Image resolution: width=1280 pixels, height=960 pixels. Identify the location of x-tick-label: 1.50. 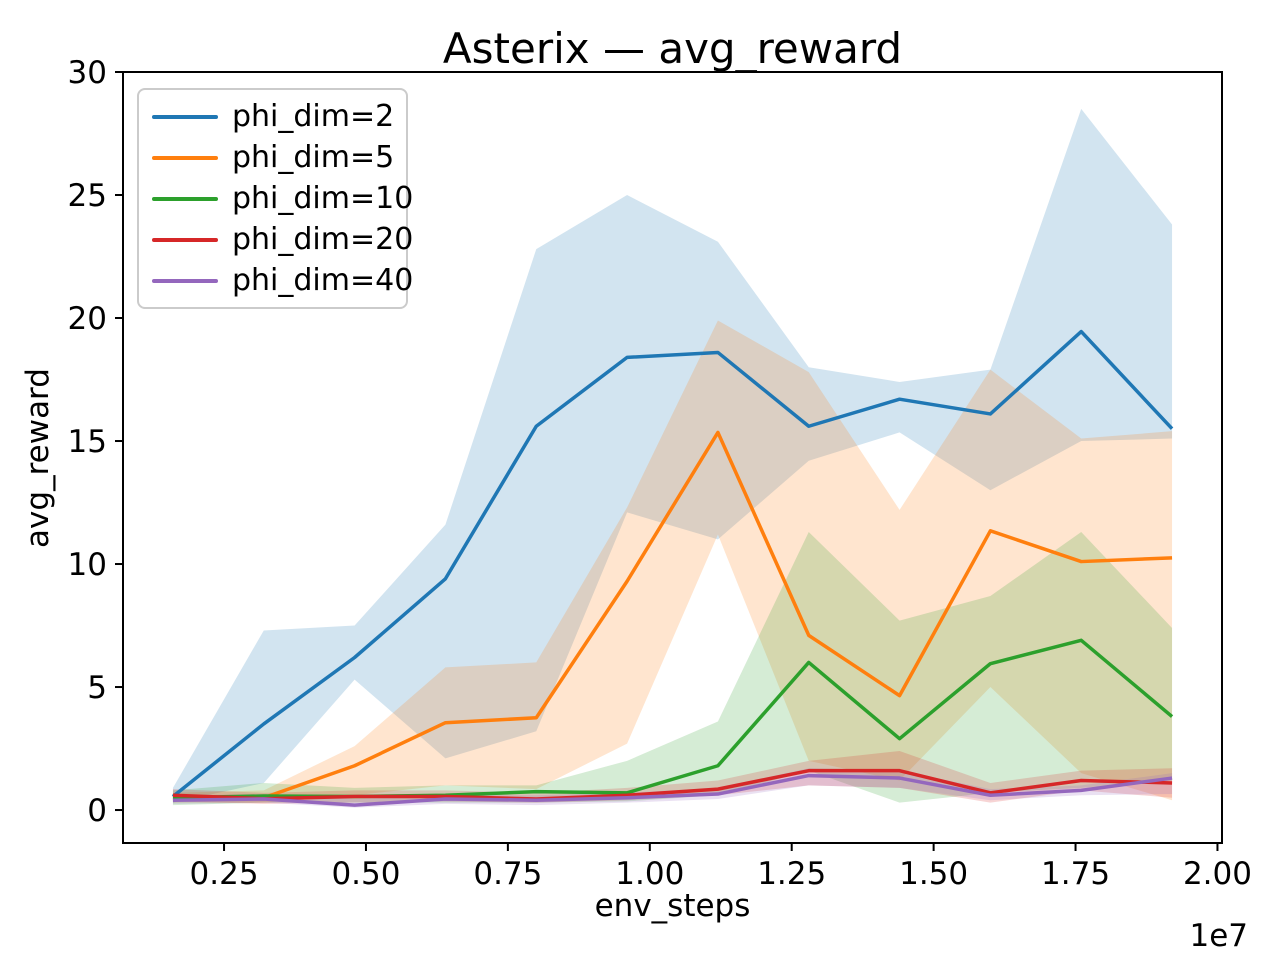
(933, 874).